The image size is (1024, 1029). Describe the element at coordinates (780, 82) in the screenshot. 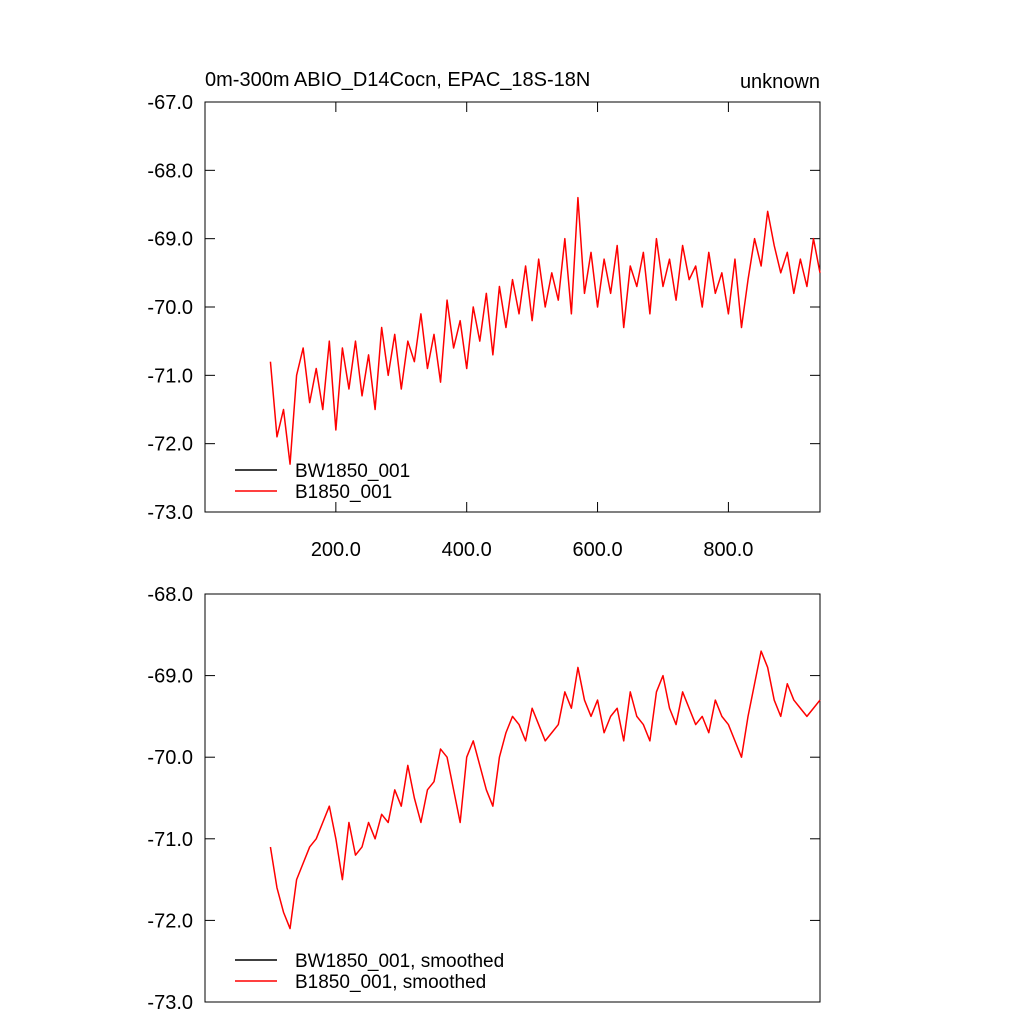

I see `chart-subtitle: unknown` at that location.